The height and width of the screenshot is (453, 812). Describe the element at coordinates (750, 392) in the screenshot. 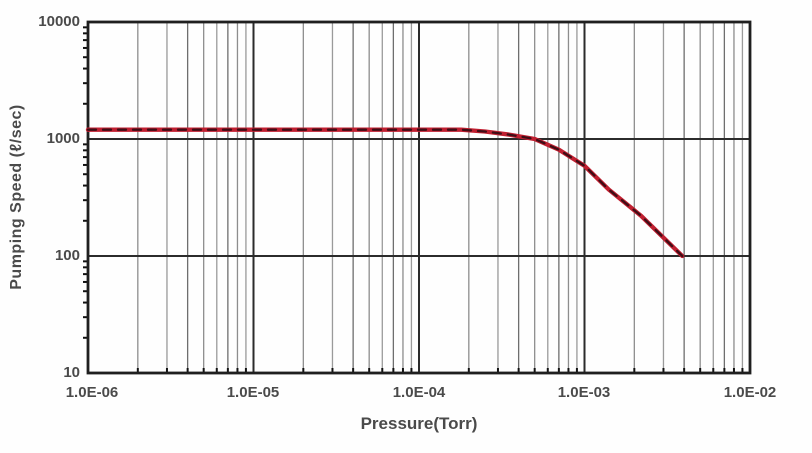

I see `x-tick-1e-02: 1.0E-02` at that location.